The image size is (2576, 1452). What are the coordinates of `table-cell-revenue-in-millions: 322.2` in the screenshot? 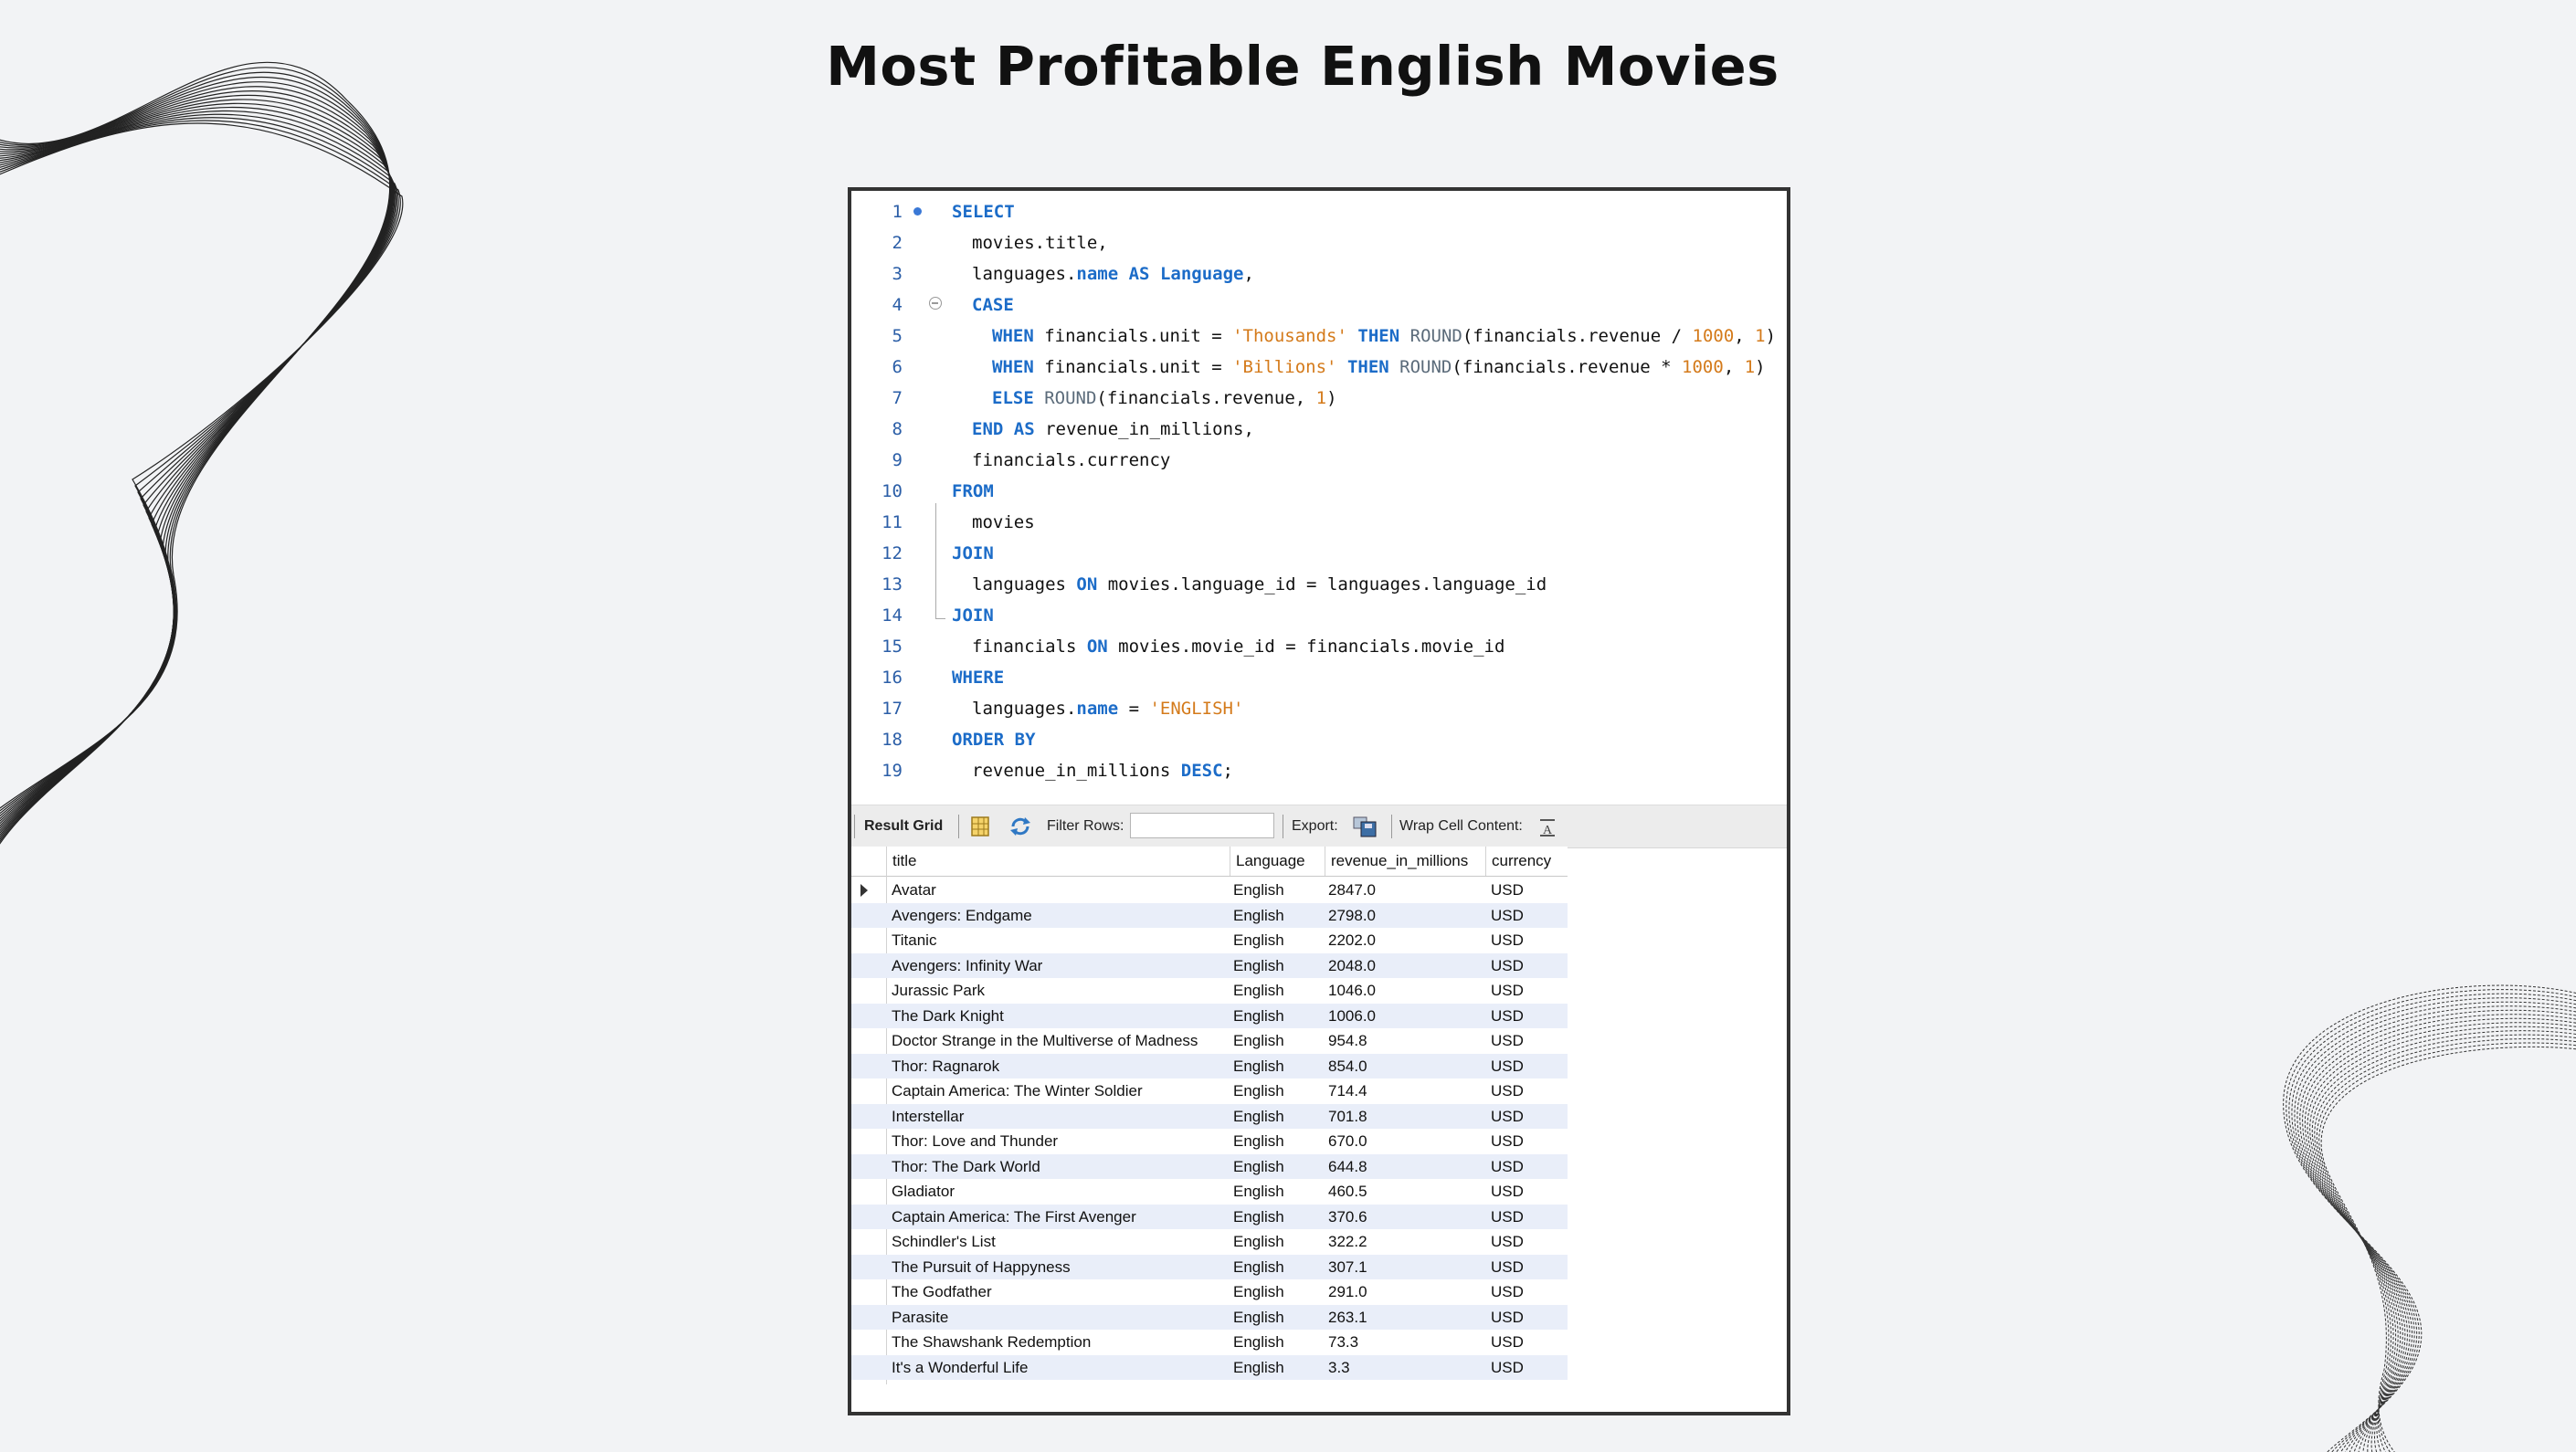 It's located at (1347, 1242).